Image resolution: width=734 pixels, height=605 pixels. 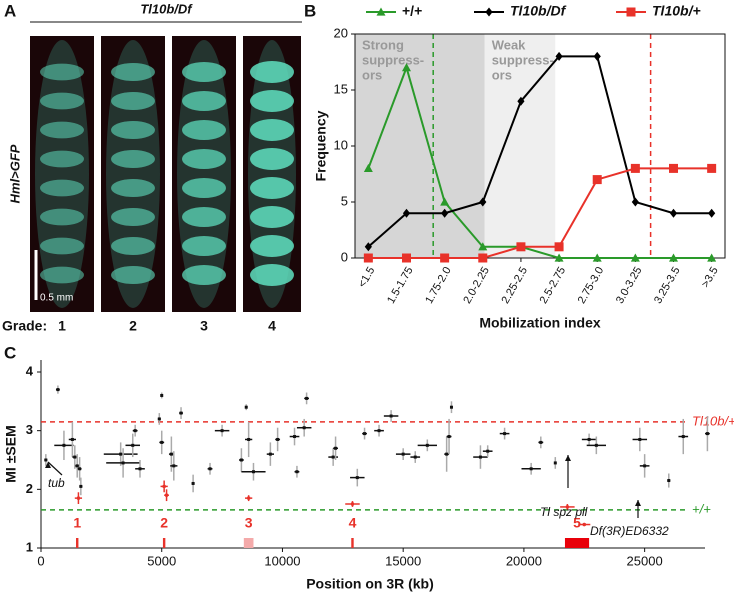 I want to click on x-tick-label: 1.75-2.0, so click(x=438, y=285).